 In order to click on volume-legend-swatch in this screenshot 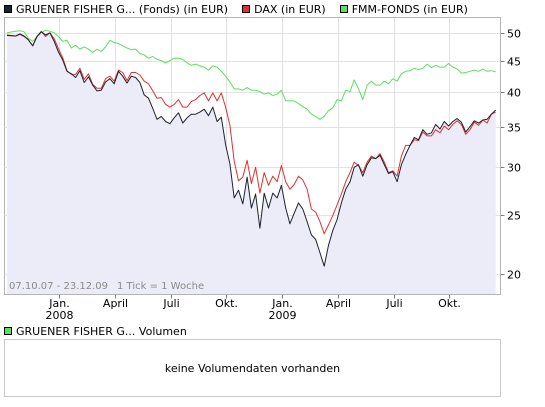, I will do `click(8, 331)`.